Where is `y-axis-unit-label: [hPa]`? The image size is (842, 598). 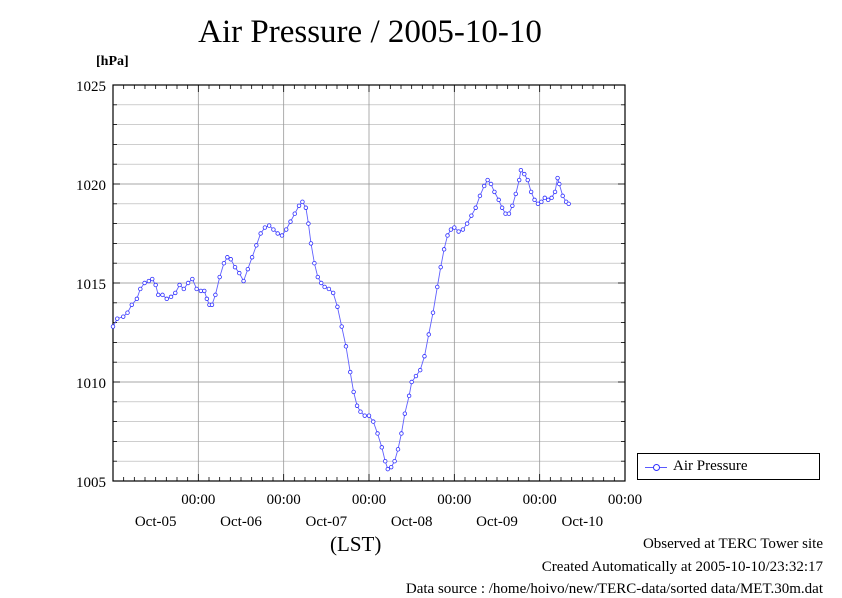 y-axis-unit-label: [hPa] is located at coordinates (112, 61).